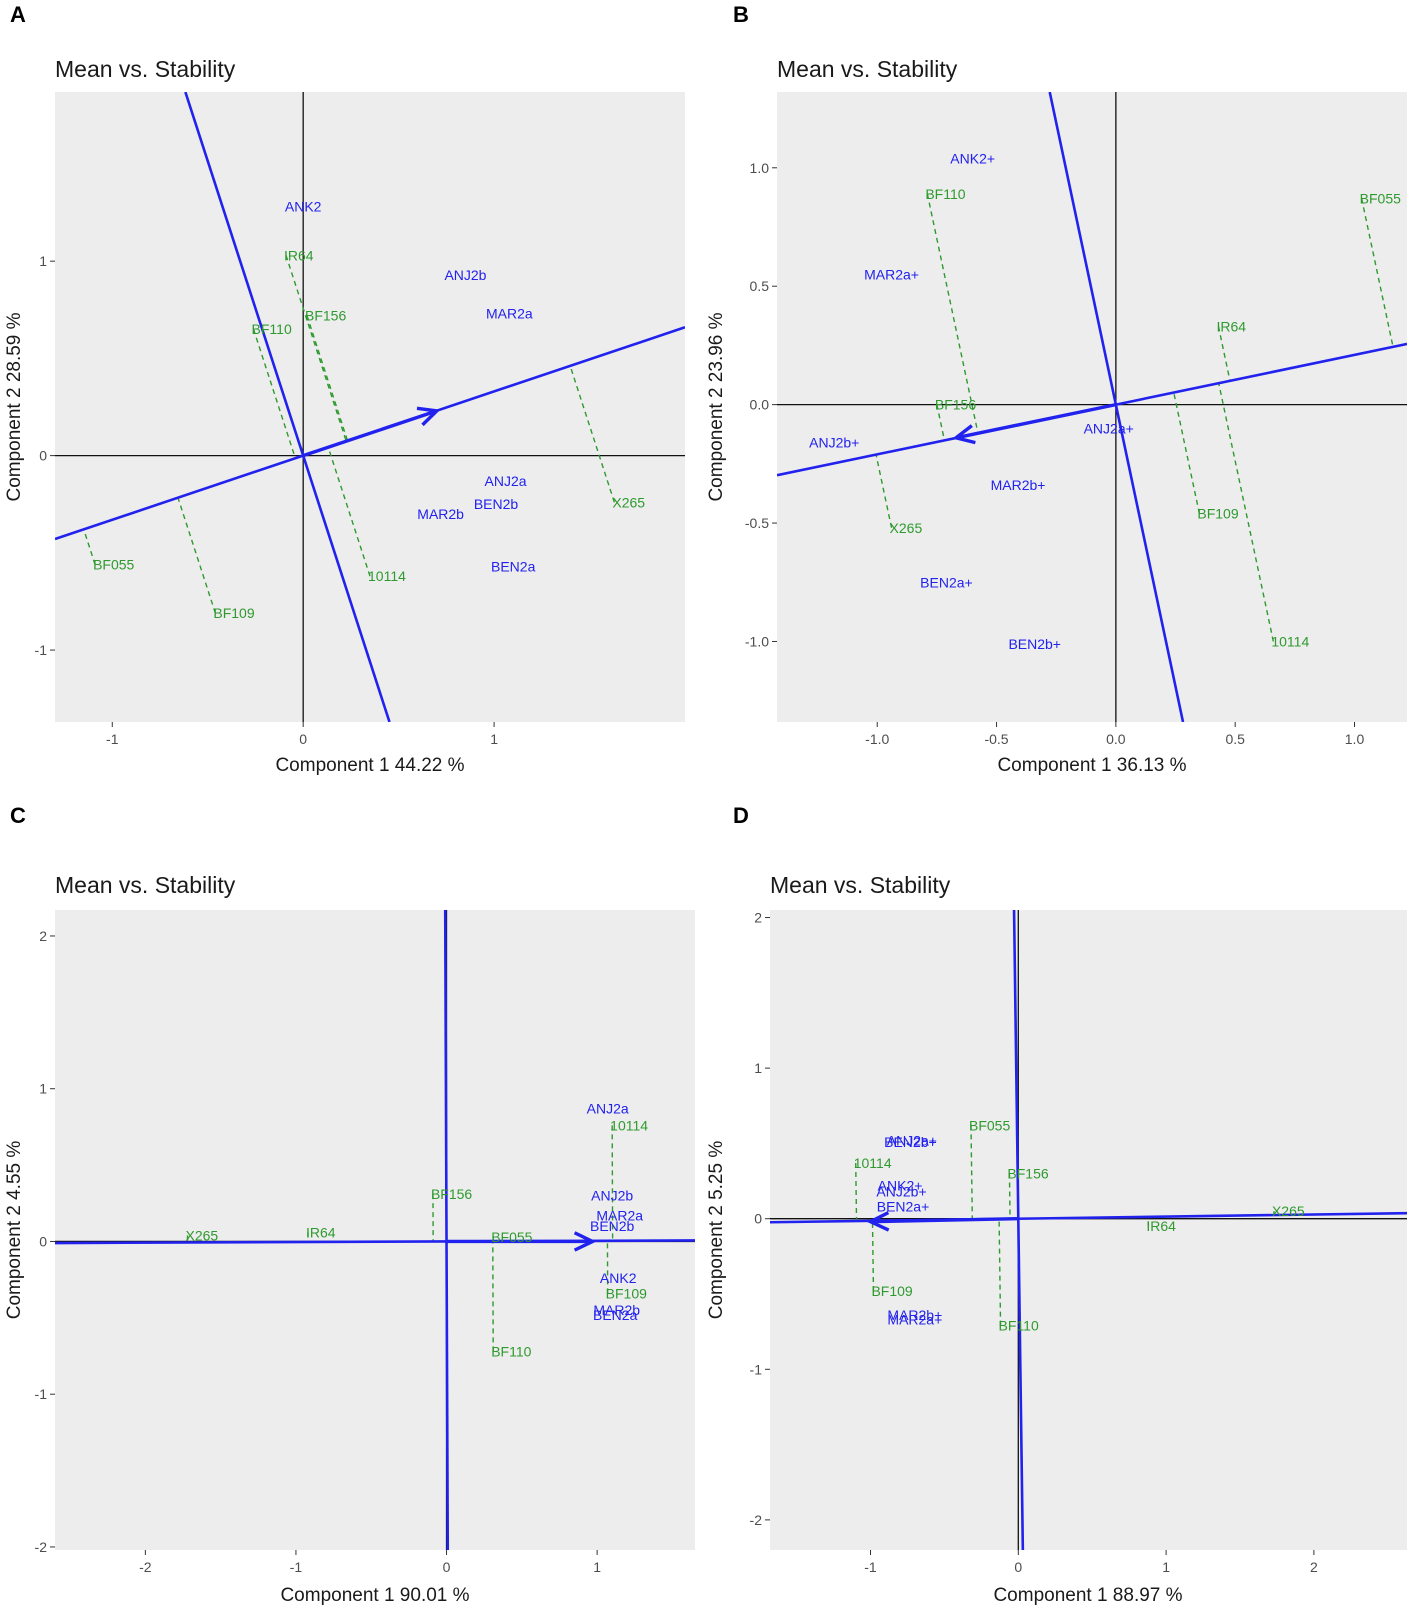 This screenshot has height=1611, width=1417. What do you see at coordinates (760, 405) in the screenshot?
I see `y-tick-label: 0.0` at bounding box center [760, 405].